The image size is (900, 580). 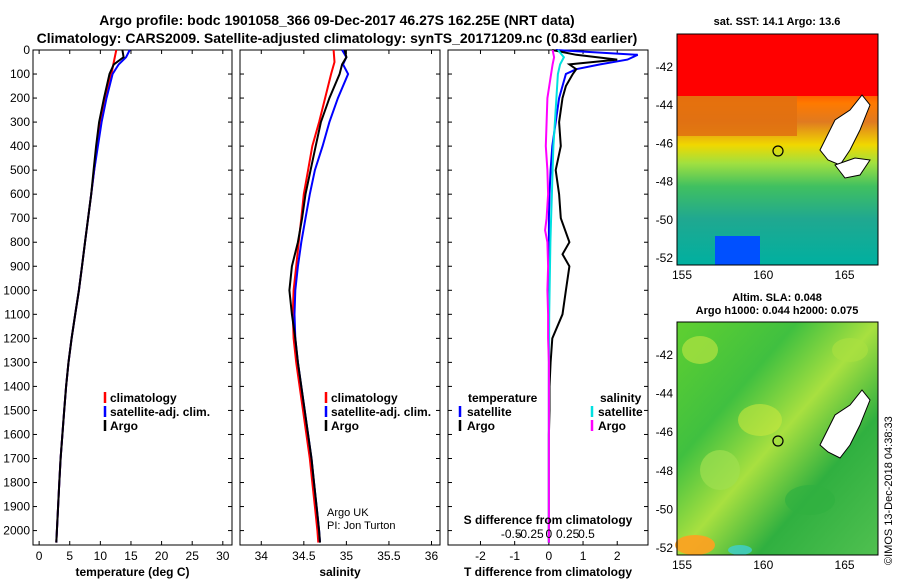 I want to click on y-tick-label: 300, so click(x=20, y=122).